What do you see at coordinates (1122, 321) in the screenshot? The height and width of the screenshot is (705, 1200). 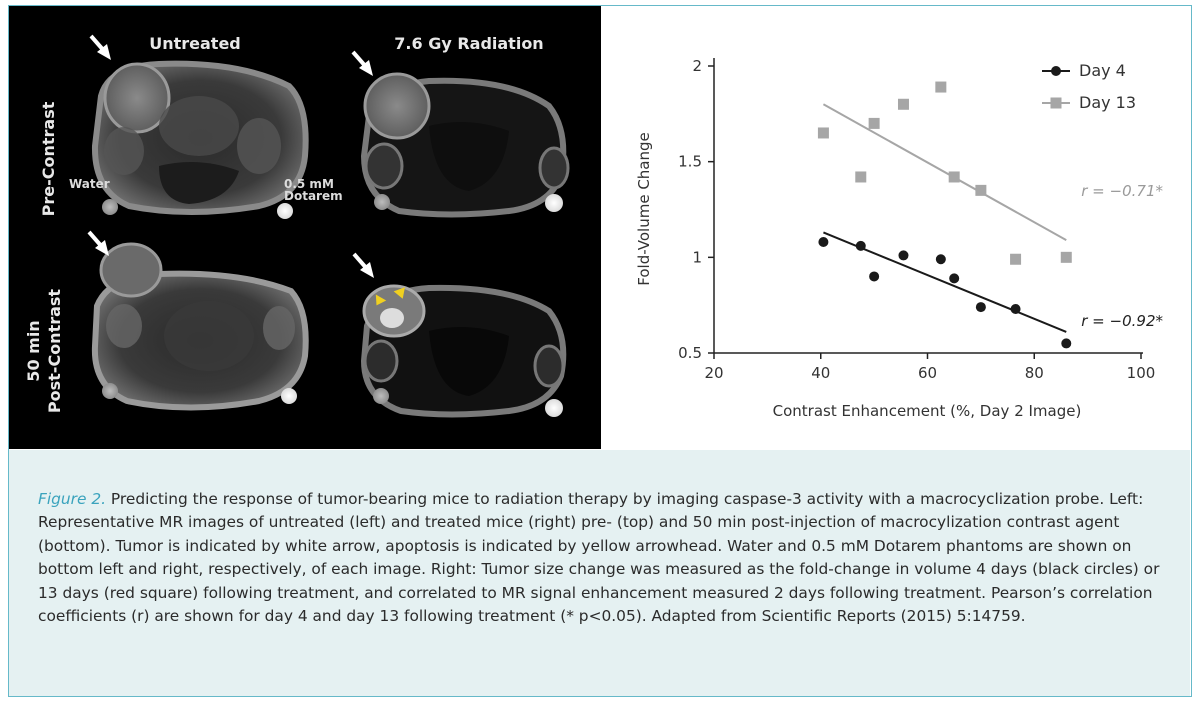 I see `correlation-annotation-day4: r = −0.92*` at bounding box center [1122, 321].